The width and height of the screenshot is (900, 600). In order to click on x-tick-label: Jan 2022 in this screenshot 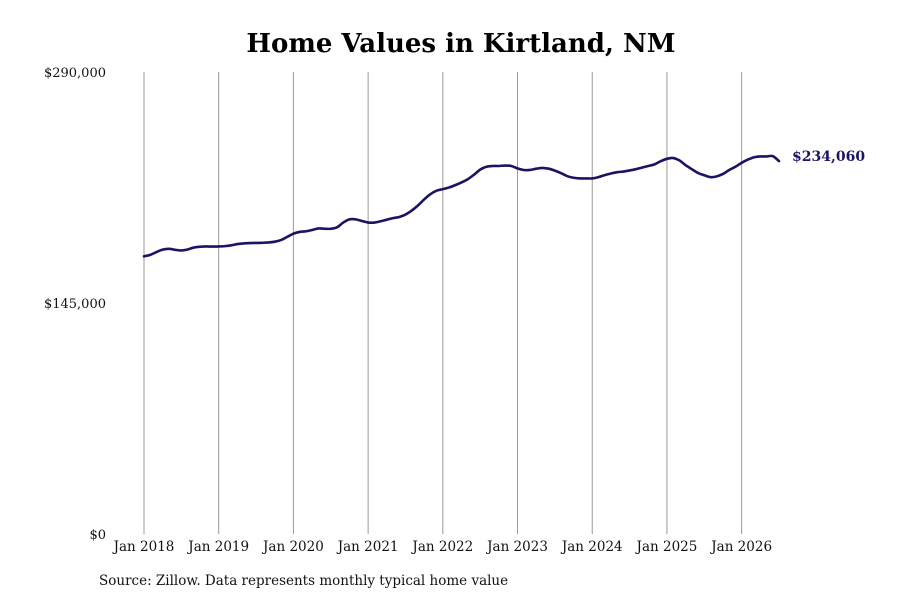, I will do `click(441, 547)`.